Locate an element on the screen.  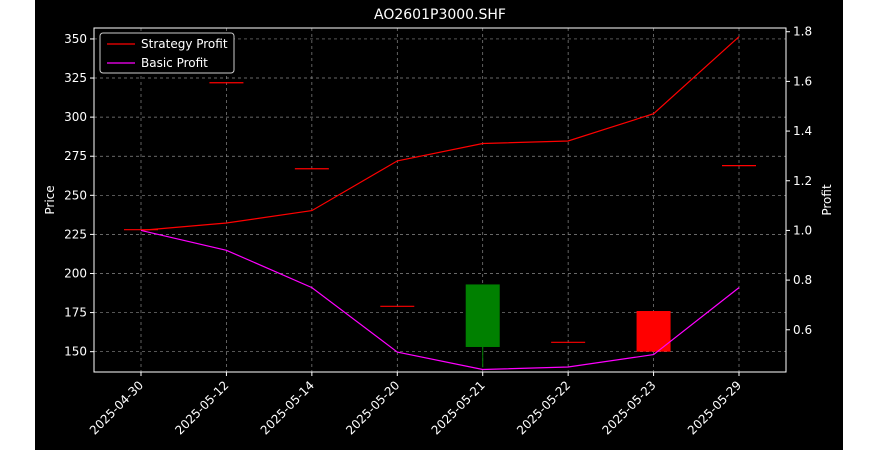
x-tick-label: 2025-05-23 is located at coordinates (628, 407).